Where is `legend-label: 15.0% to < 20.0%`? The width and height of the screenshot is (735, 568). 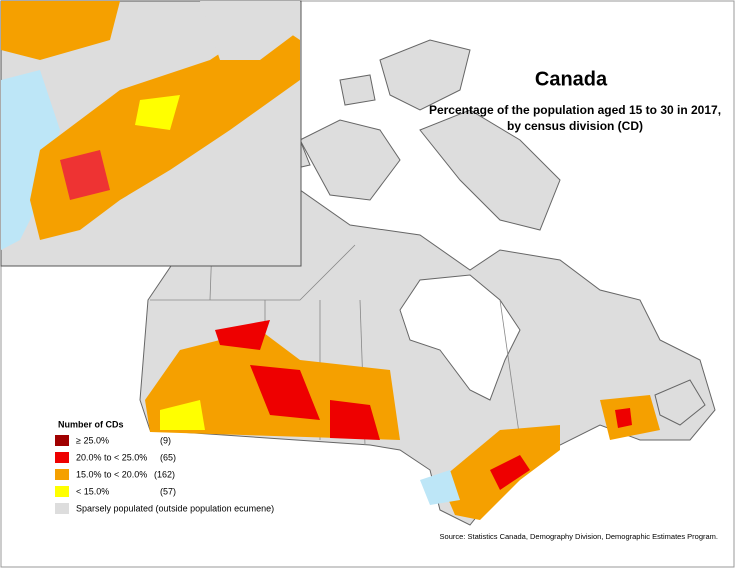 legend-label: 15.0% to < 20.0% is located at coordinates (111, 474).